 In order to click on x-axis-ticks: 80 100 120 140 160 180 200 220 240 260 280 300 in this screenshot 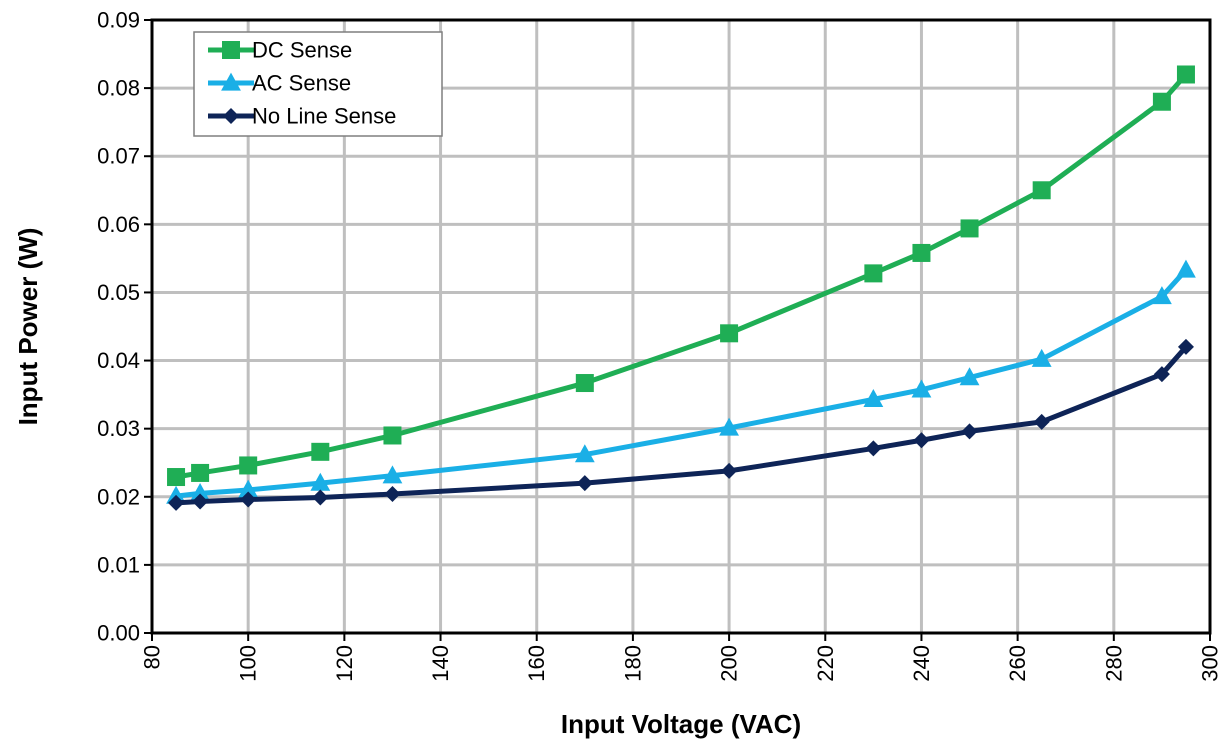, I will do `click(681, 657)`.